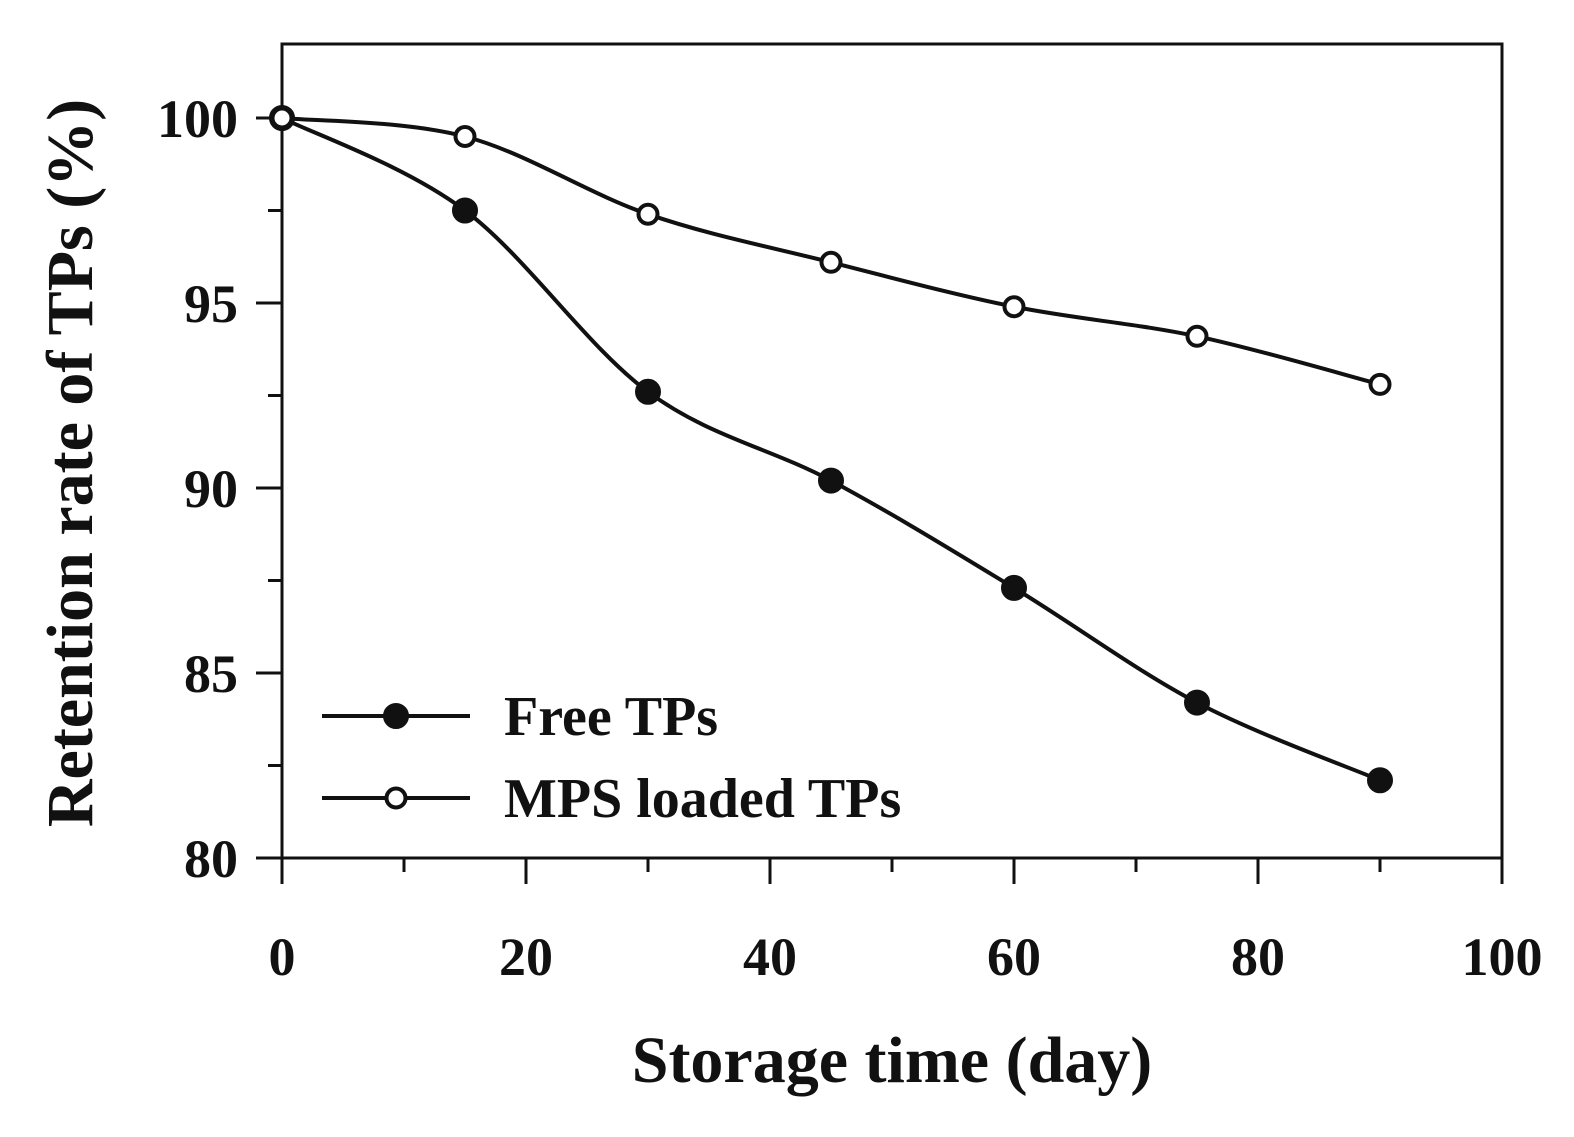  What do you see at coordinates (1258, 957) in the screenshot?
I see `x-tick-label: 80` at bounding box center [1258, 957].